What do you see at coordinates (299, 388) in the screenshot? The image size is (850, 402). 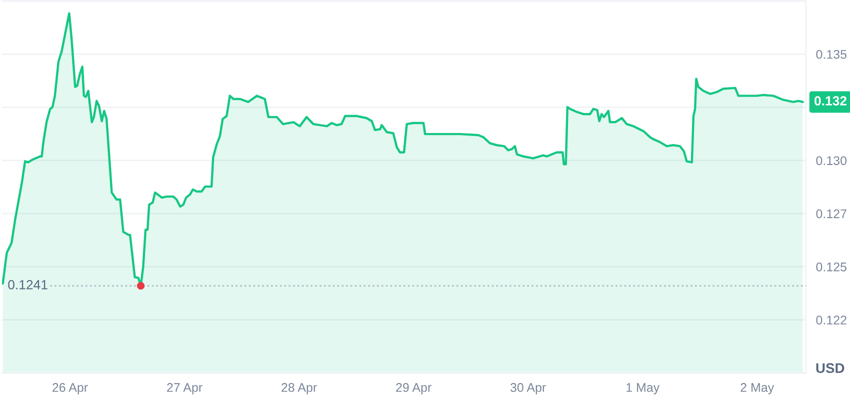 I see `x-tick-label: 28 Apr` at bounding box center [299, 388].